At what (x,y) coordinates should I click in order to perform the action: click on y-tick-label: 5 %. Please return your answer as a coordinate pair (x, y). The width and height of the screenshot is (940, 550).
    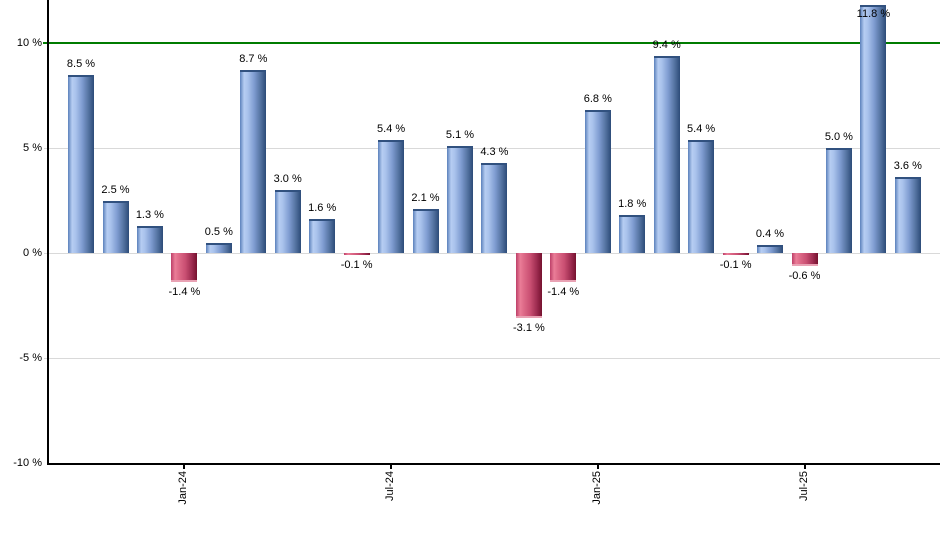
    Looking at the image, I should click on (32, 147).